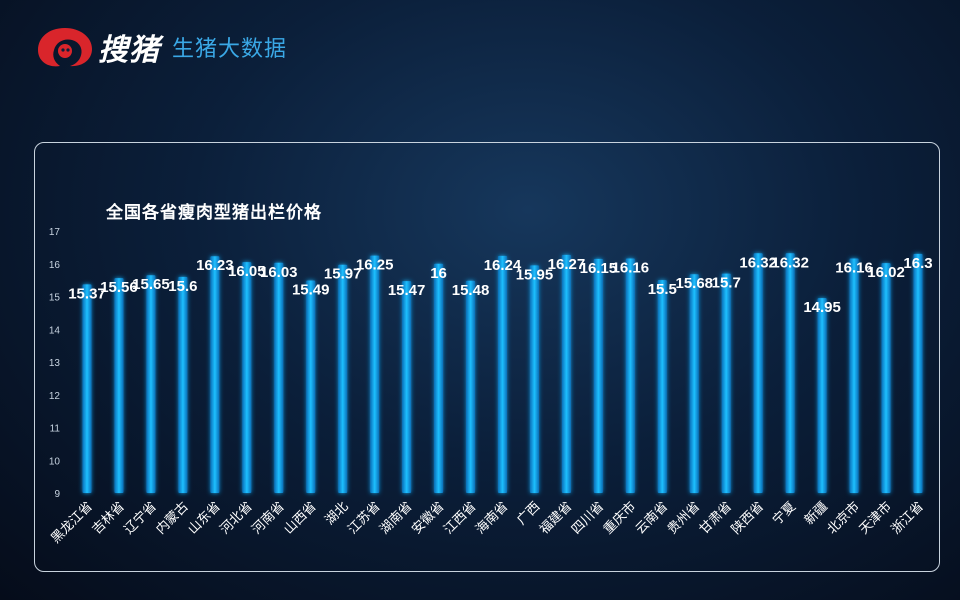 This screenshot has width=960, height=600. I want to click on x-tick-label: 天津市, so click(875, 518).